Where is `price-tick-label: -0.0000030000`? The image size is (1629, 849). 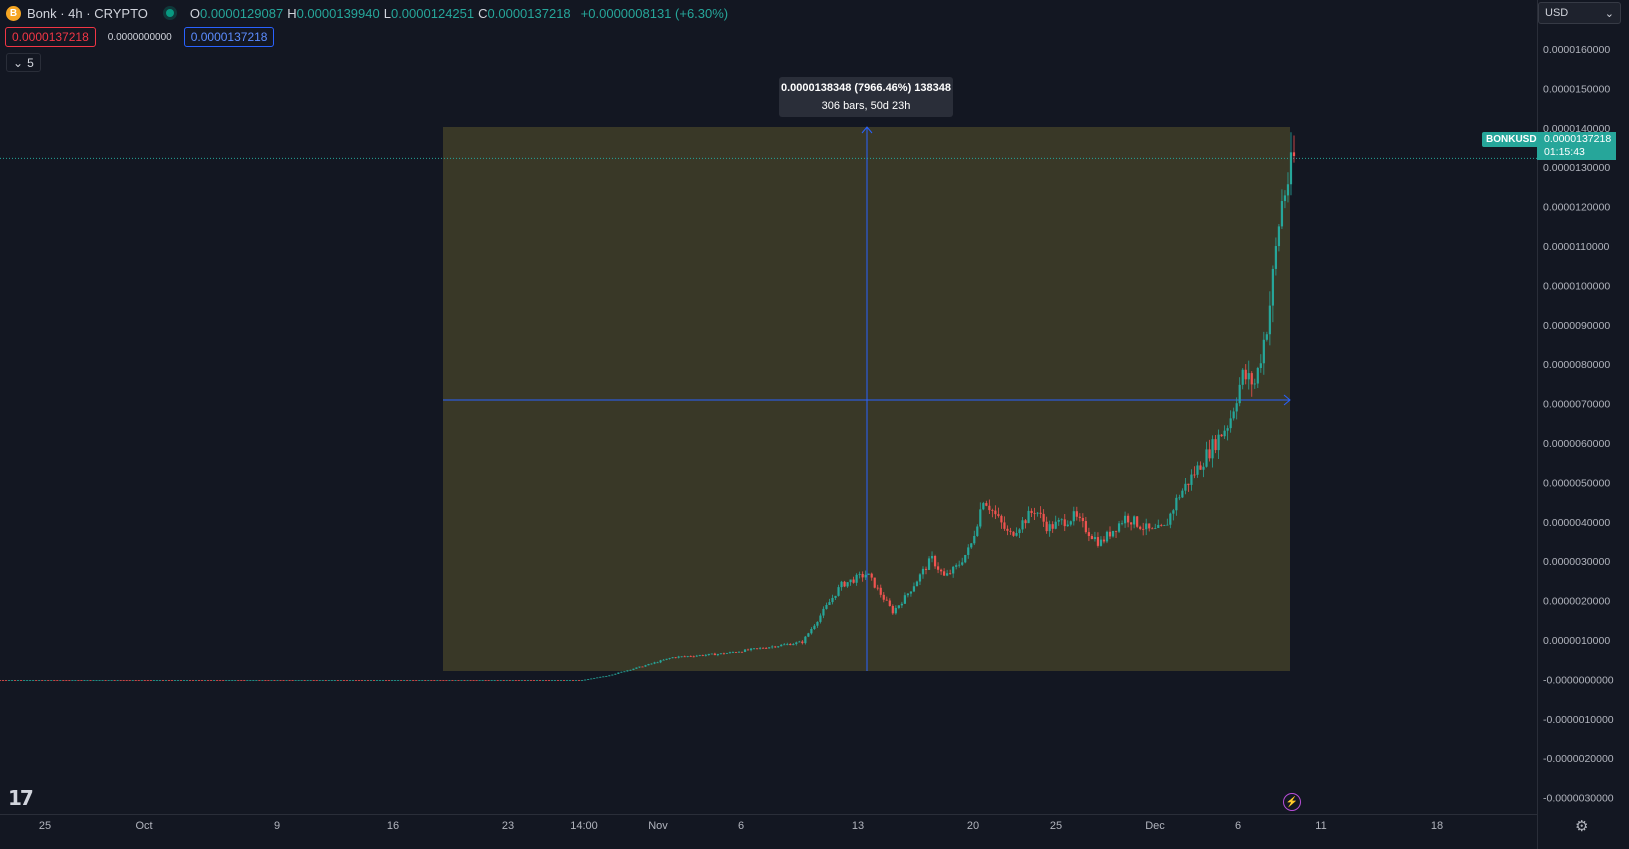 price-tick-label: -0.0000030000 is located at coordinates (1578, 799).